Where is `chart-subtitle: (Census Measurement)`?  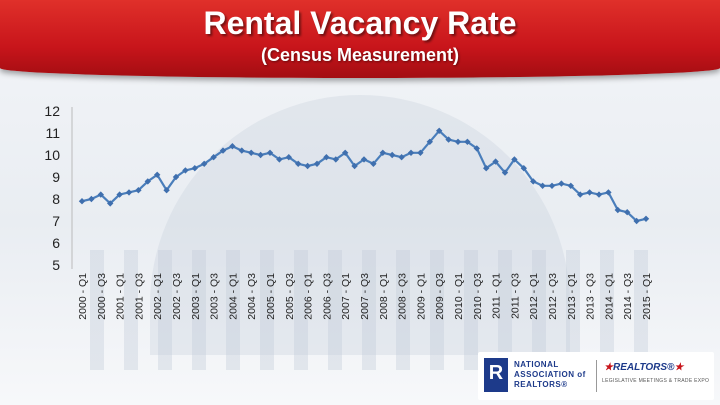 chart-subtitle: (Census Measurement) is located at coordinates (360, 55).